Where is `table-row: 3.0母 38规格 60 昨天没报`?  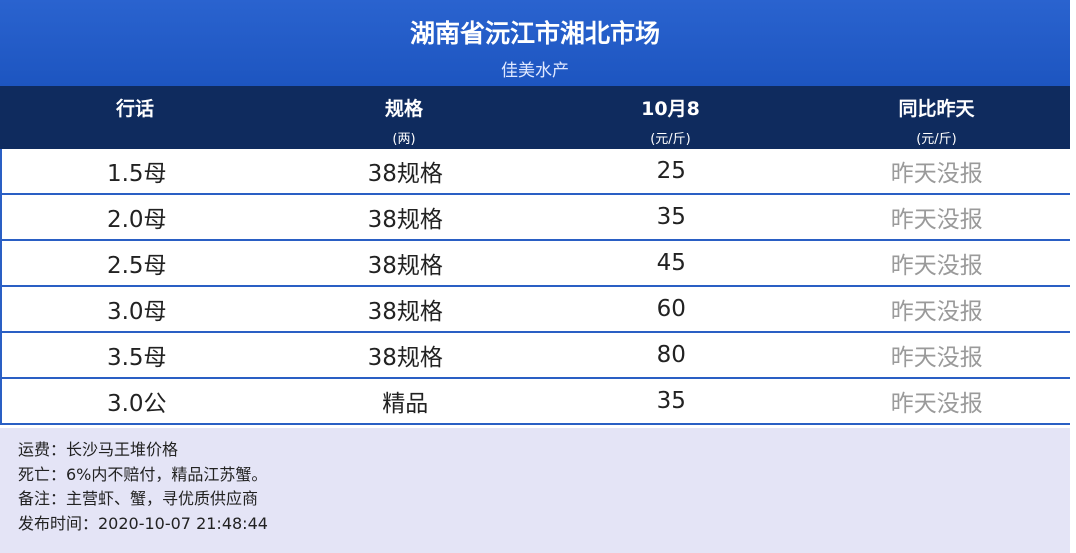 table-row: 3.0母 38规格 60 昨天没报 is located at coordinates (536, 310).